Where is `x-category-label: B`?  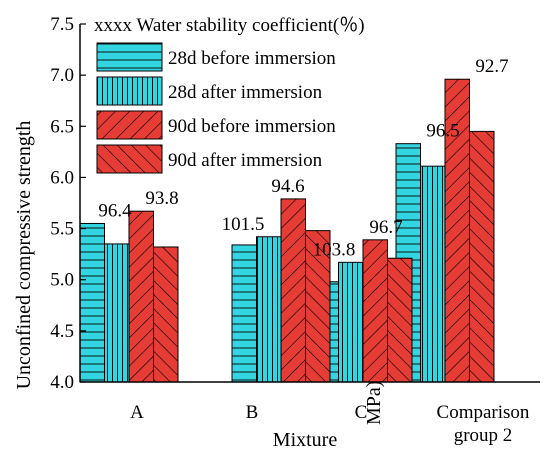 x-category-label: B is located at coordinates (252, 412).